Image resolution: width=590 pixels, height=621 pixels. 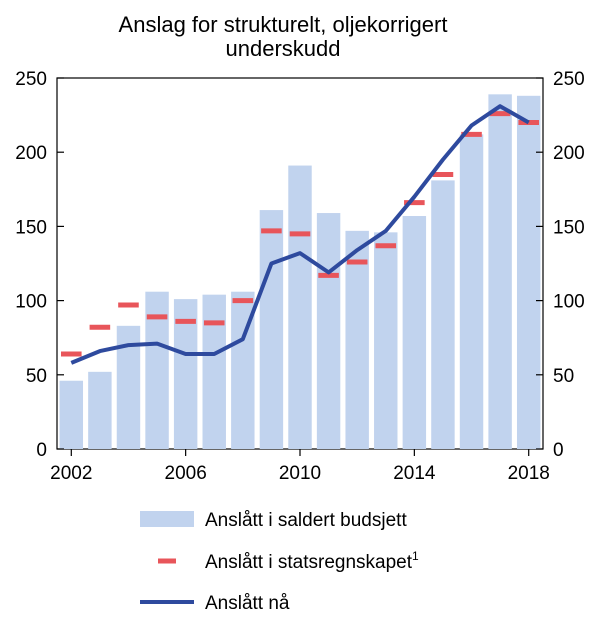 What do you see at coordinates (569, 227) in the screenshot?
I see `y-tick-label-right: 150` at bounding box center [569, 227].